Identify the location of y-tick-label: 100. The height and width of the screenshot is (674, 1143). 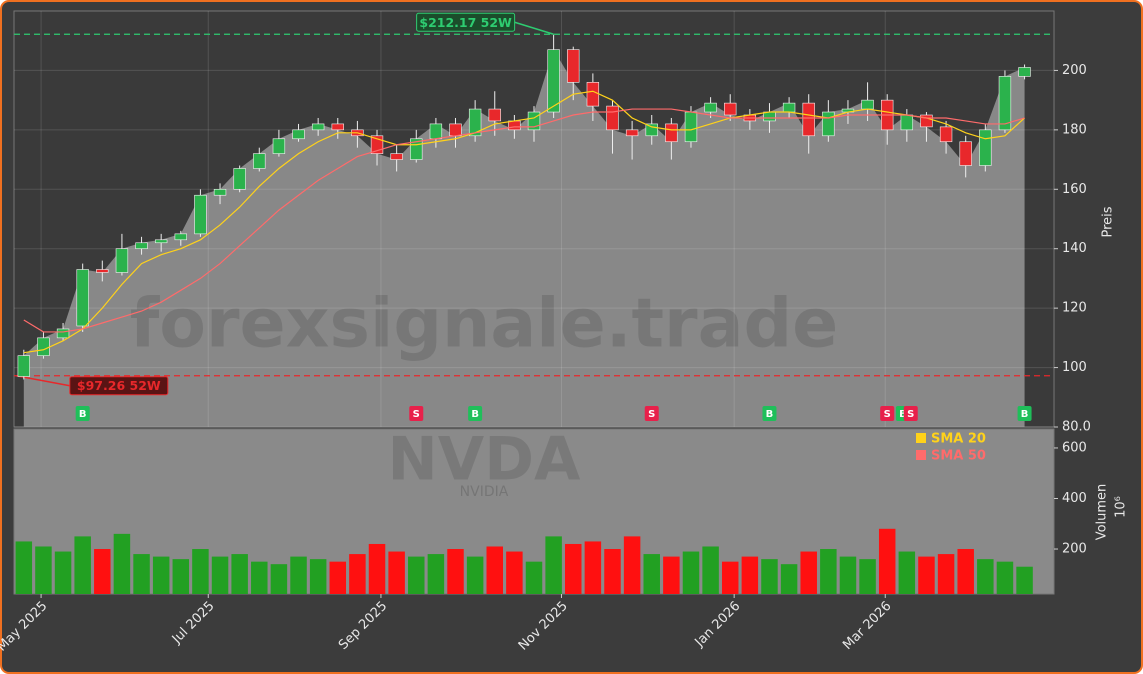
(1074, 367).